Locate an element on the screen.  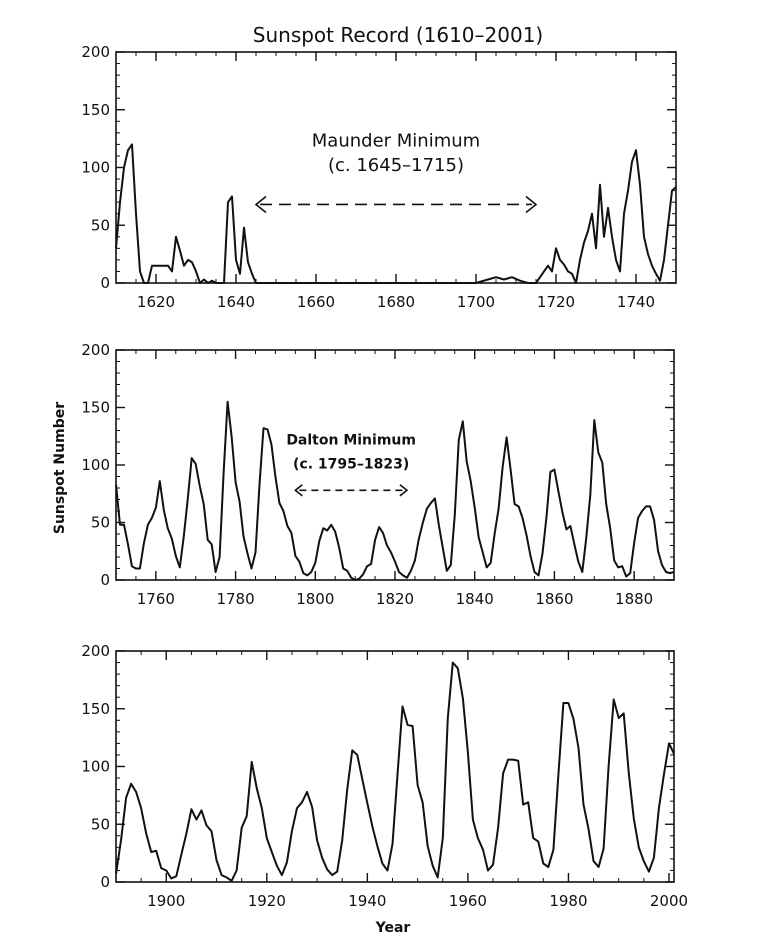
x-tick-label: 1680 is located at coordinates (396, 302).